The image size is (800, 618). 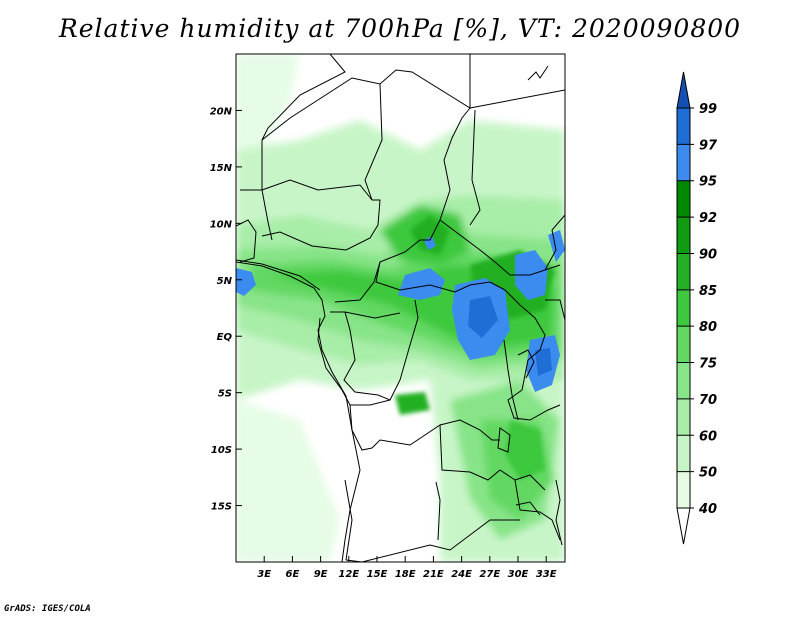 I want to click on lon-tick-label: 18E, so click(x=405, y=574).